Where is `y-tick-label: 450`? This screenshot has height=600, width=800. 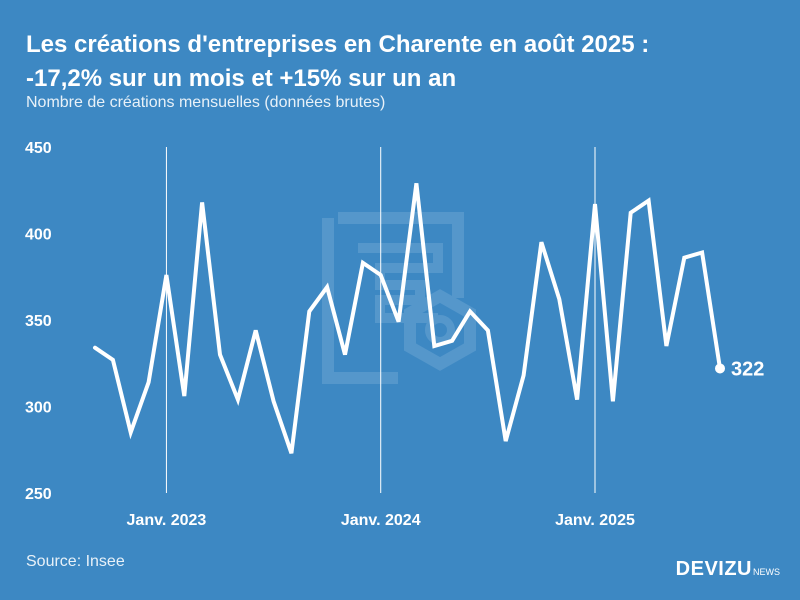
y-tick-label: 450 is located at coordinates (38, 148).